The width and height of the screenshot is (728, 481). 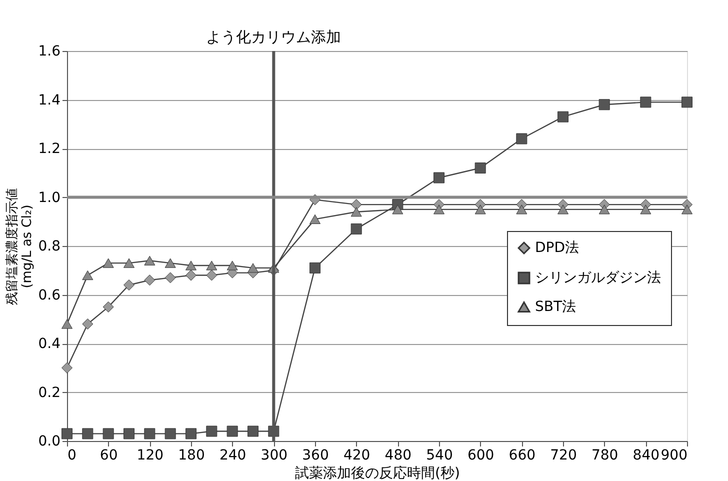 I want to click on legend-label: シリンガルダジン法, so click(x=598, y=278).